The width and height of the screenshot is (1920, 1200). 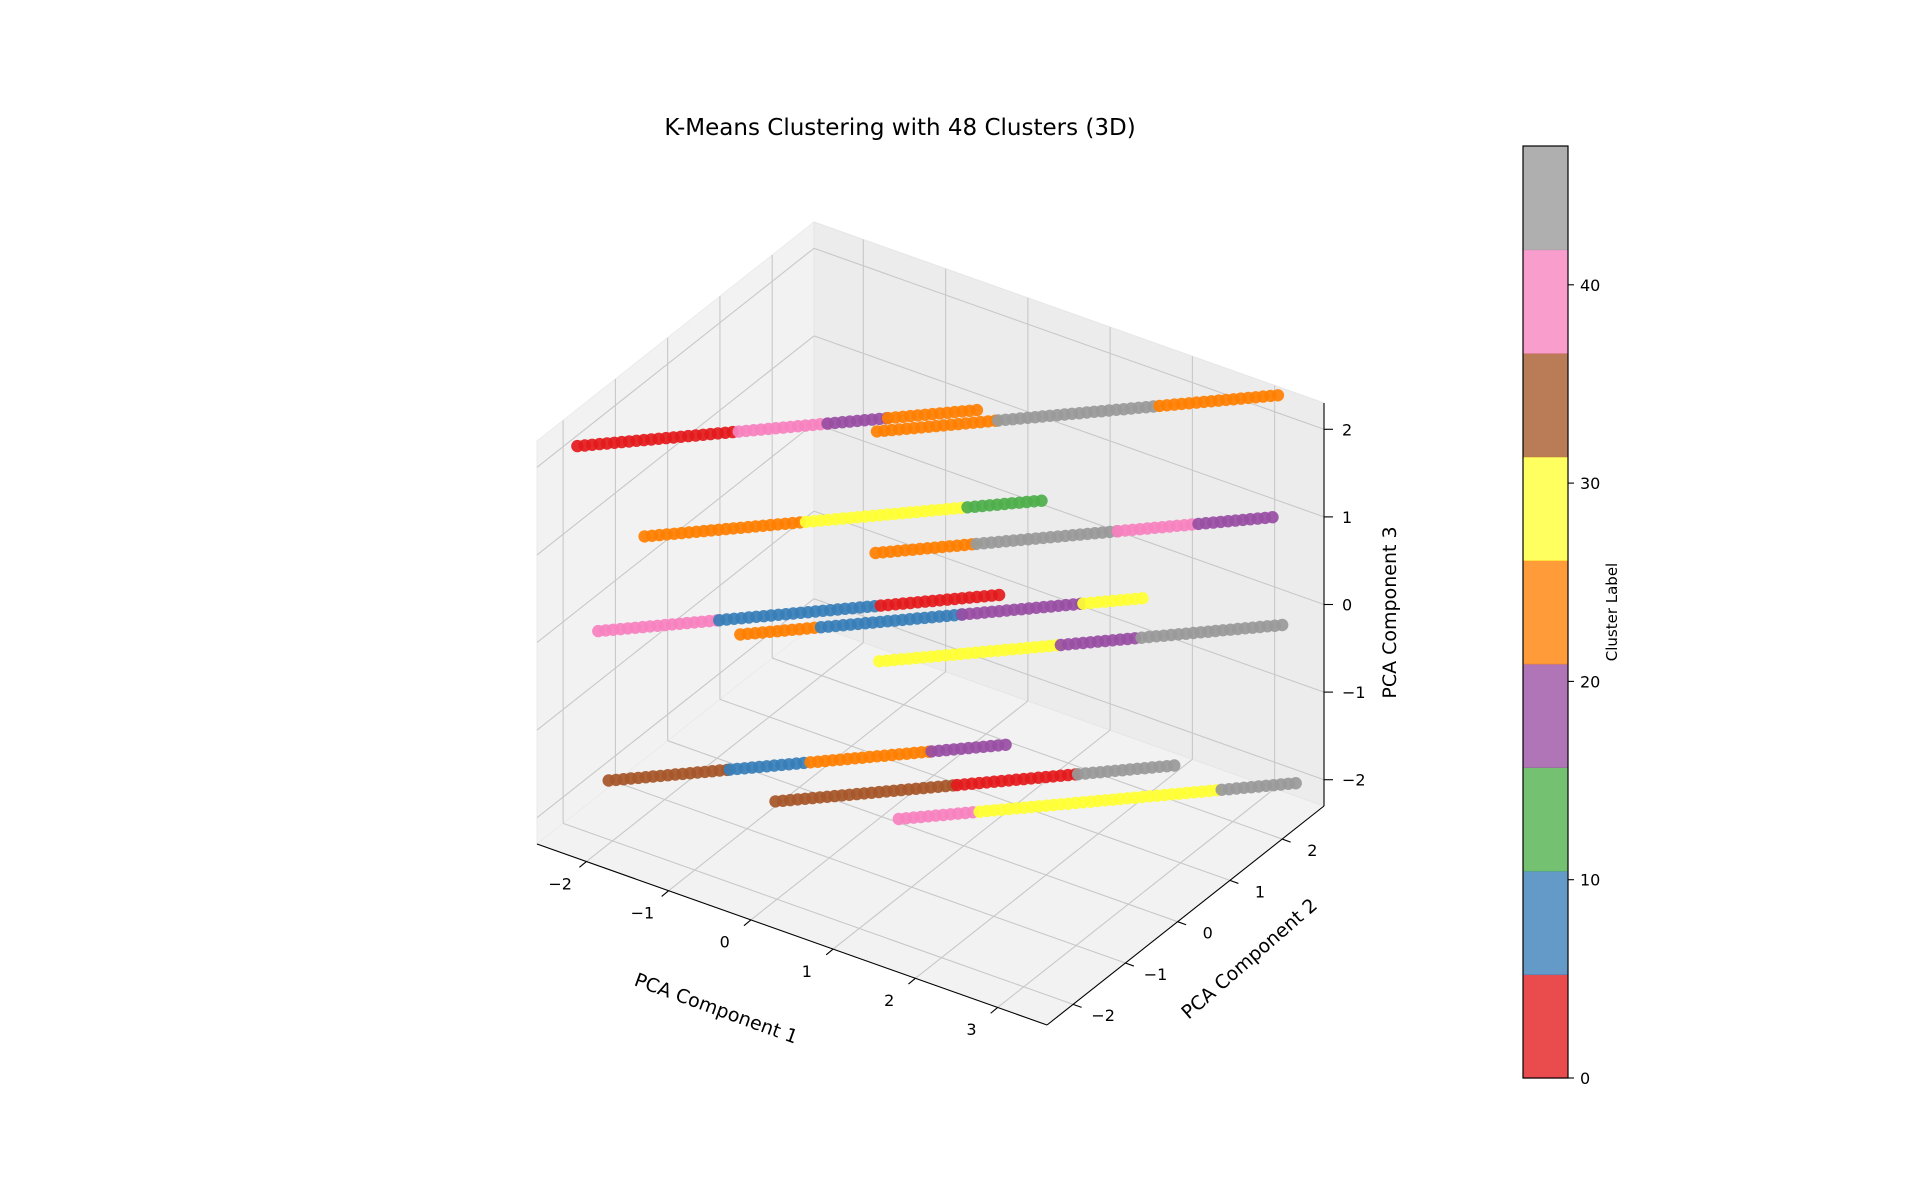 I want to click on x-tick-label: −1, so click(x=643, y=913).